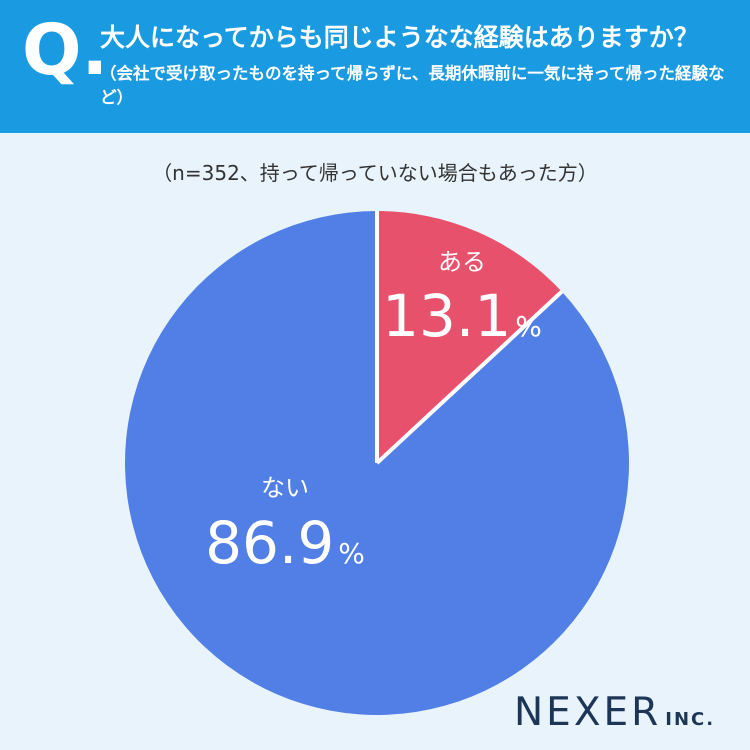 The width and height of the screenshot is (750, 750). What do you see at coordinates (285, 488) in the screenshot?
I see `slice-label-nai: ない` at bounding box center [285, 488].